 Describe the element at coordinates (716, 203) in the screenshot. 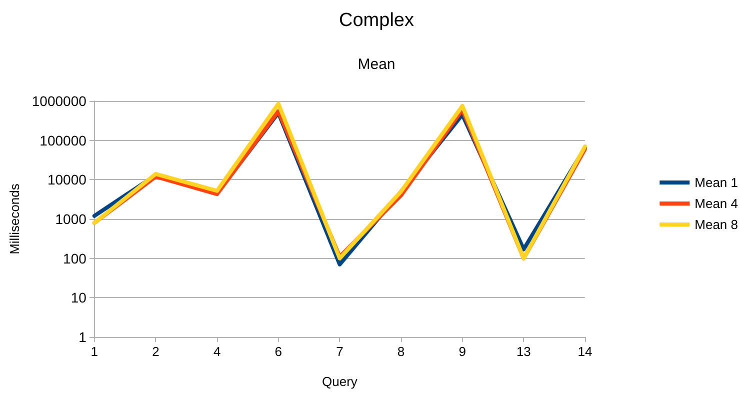

I see `legend-label: Mean 4` at that location.